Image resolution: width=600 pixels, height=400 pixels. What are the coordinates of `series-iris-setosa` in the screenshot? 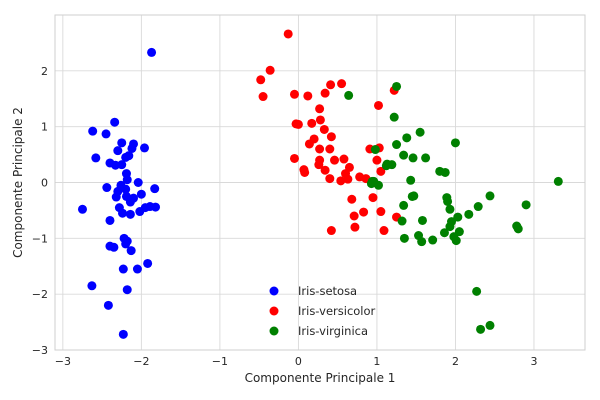 It's located at (119, 193).